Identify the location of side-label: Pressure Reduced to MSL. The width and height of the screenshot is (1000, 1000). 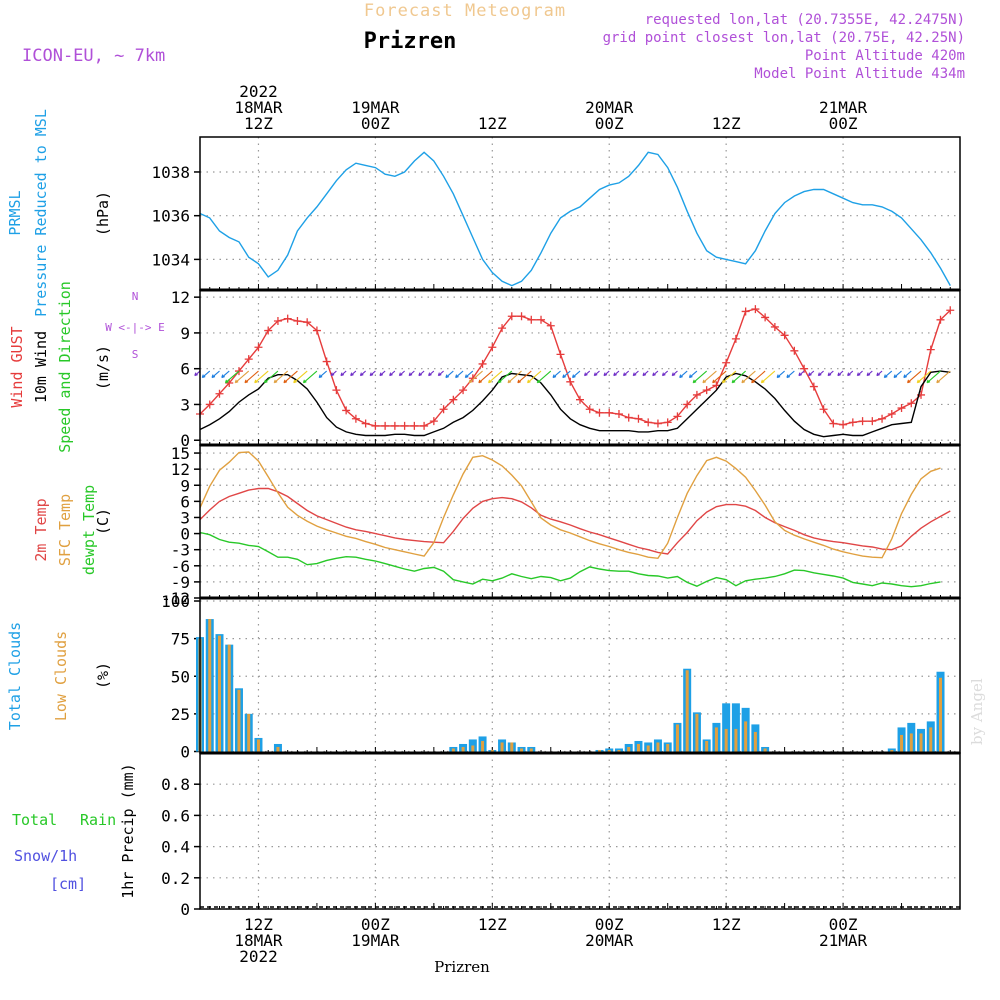
(41, 213).